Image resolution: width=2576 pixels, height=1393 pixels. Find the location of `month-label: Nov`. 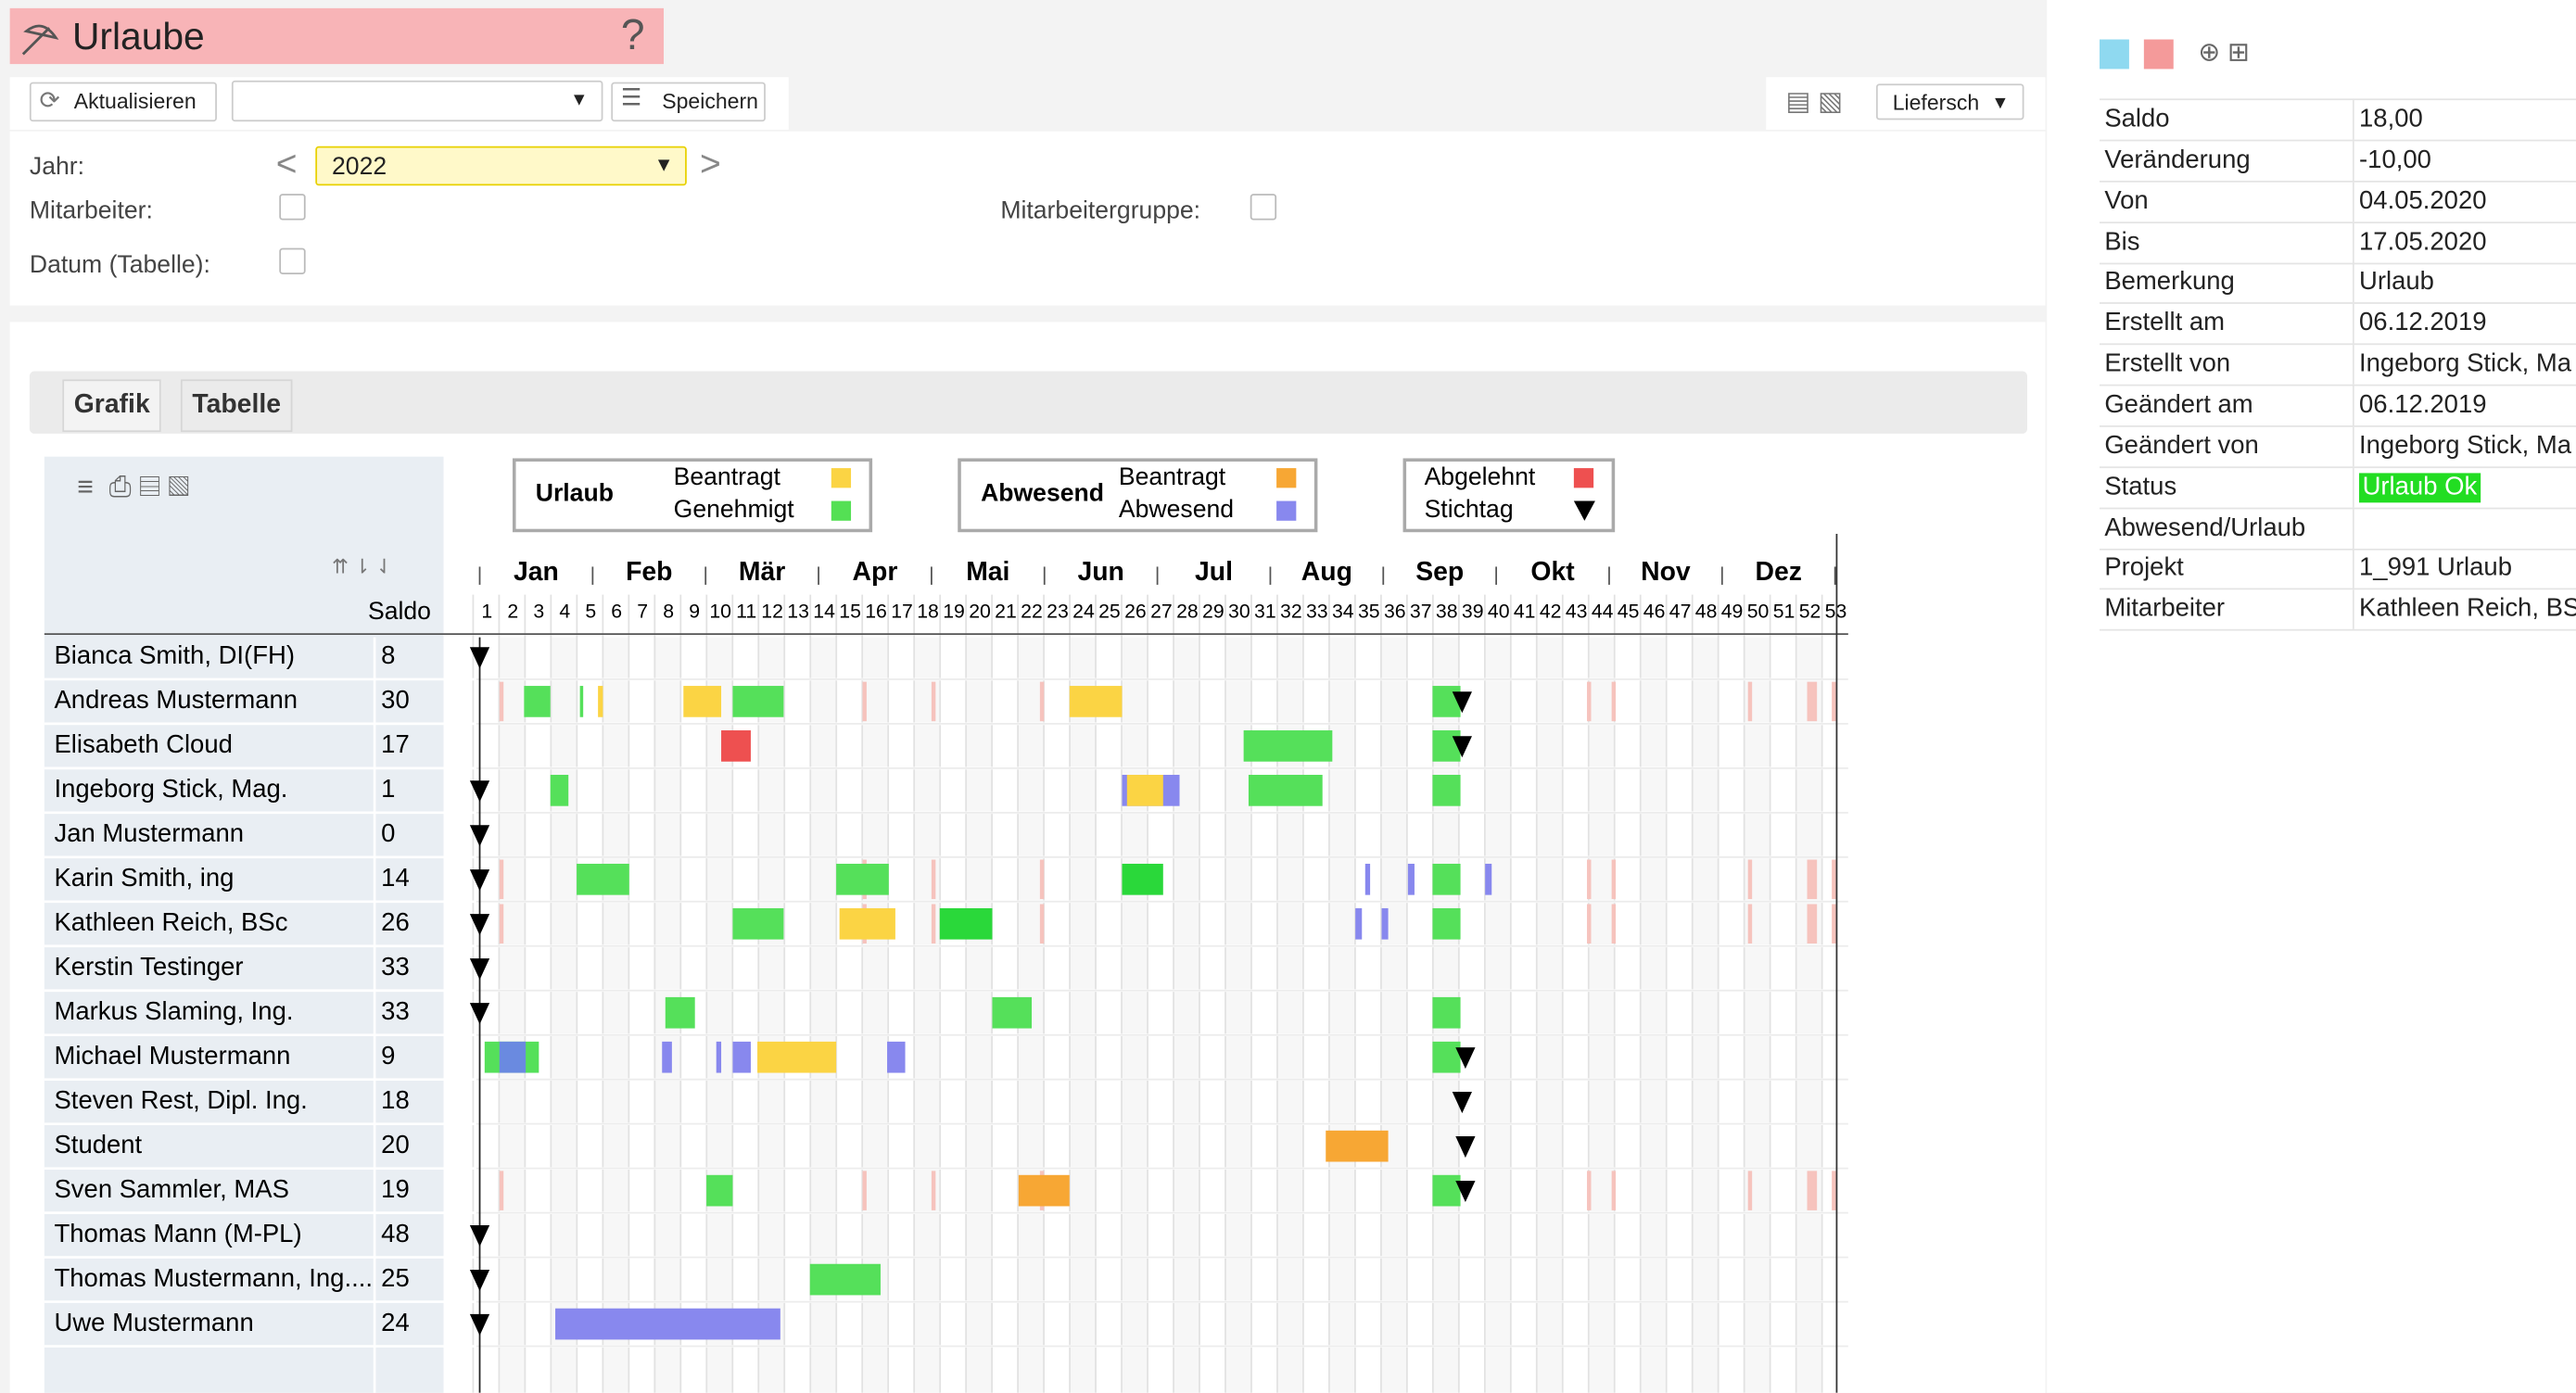

month-label: Nov is located at coordinates (1666, 572).